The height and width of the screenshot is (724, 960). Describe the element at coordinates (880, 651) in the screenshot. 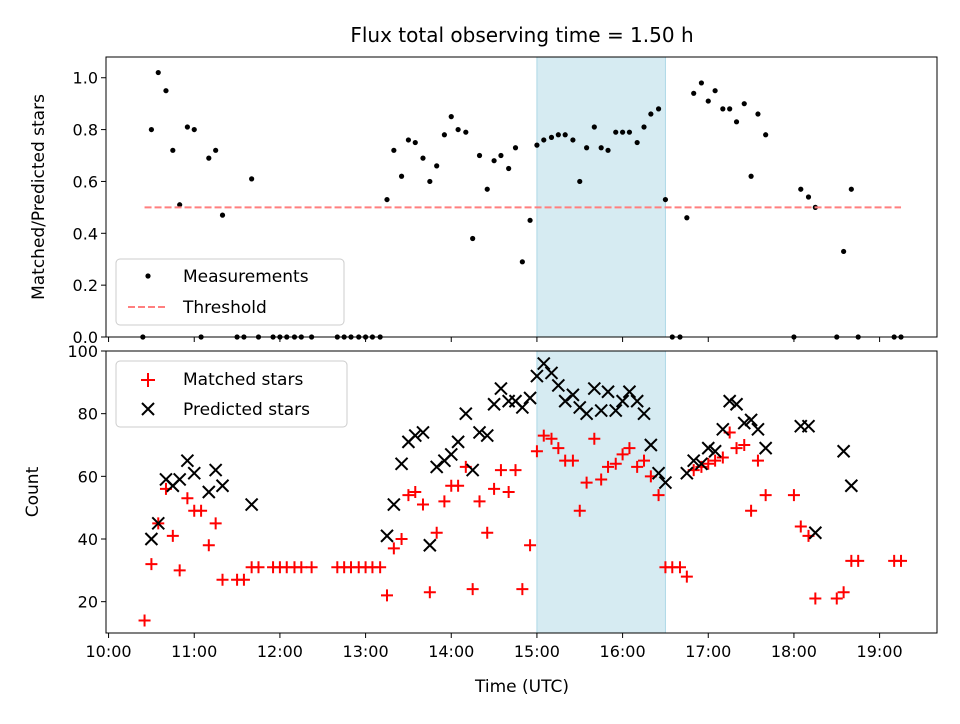

I see `x-tick-label: 19:00` at that location.